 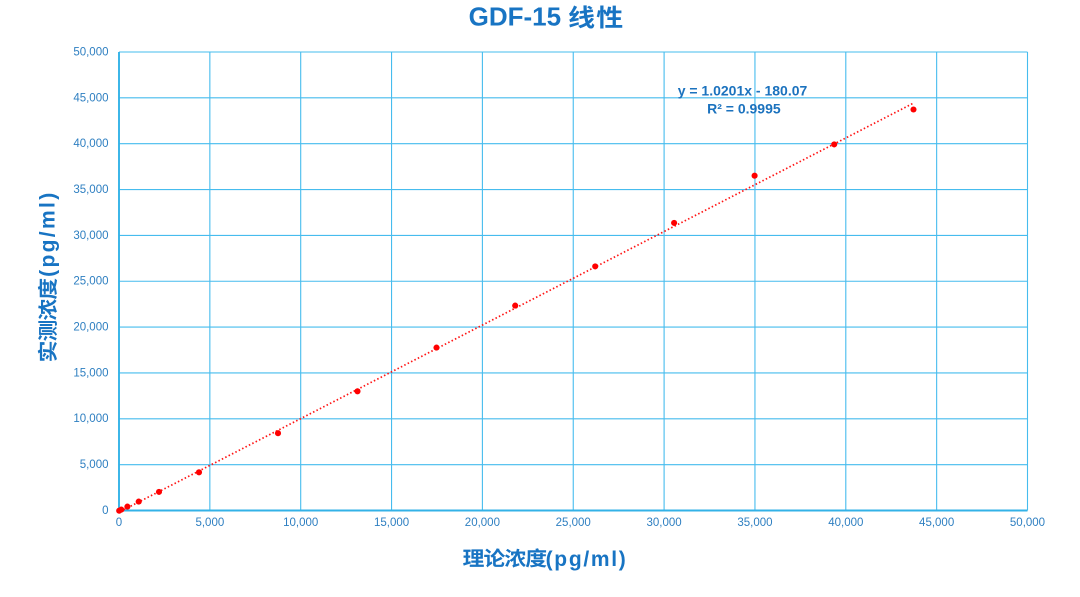 I want to click on svg-text: GDF-15, so click(x=515, y=16).